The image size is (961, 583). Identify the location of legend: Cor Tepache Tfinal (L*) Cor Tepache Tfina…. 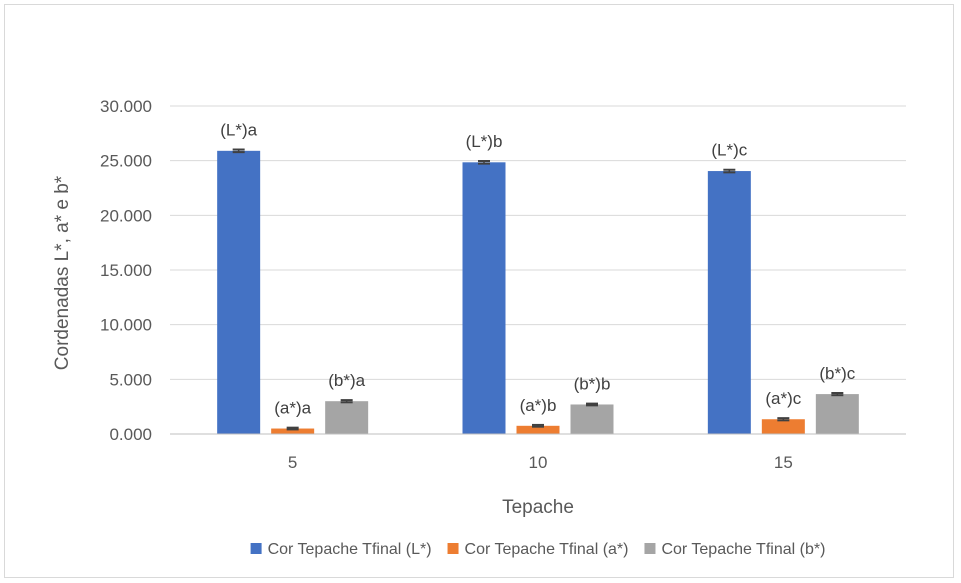
(537, 549).